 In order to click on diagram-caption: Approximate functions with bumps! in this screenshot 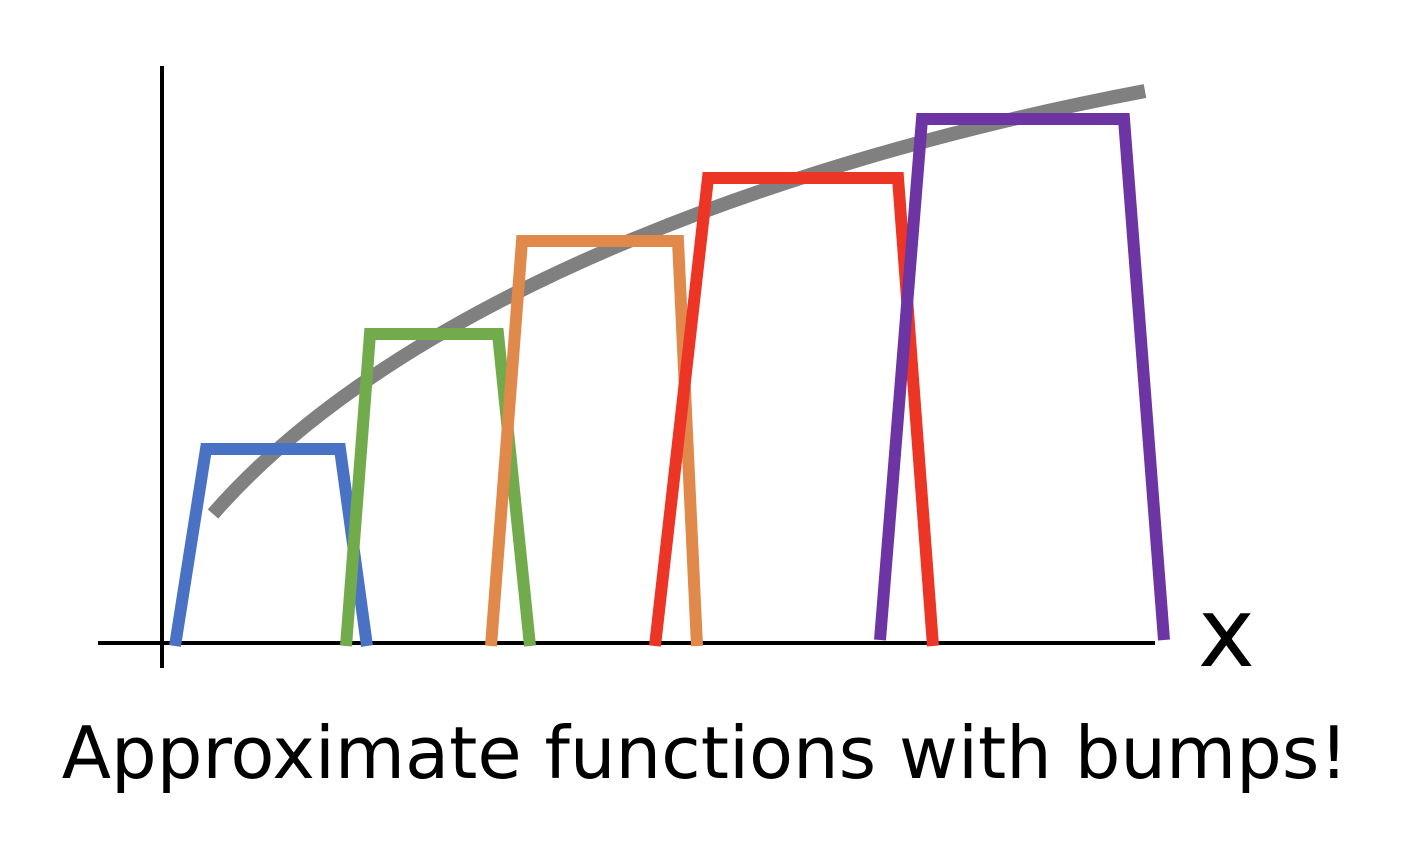, I will do `click(705, 753)`.